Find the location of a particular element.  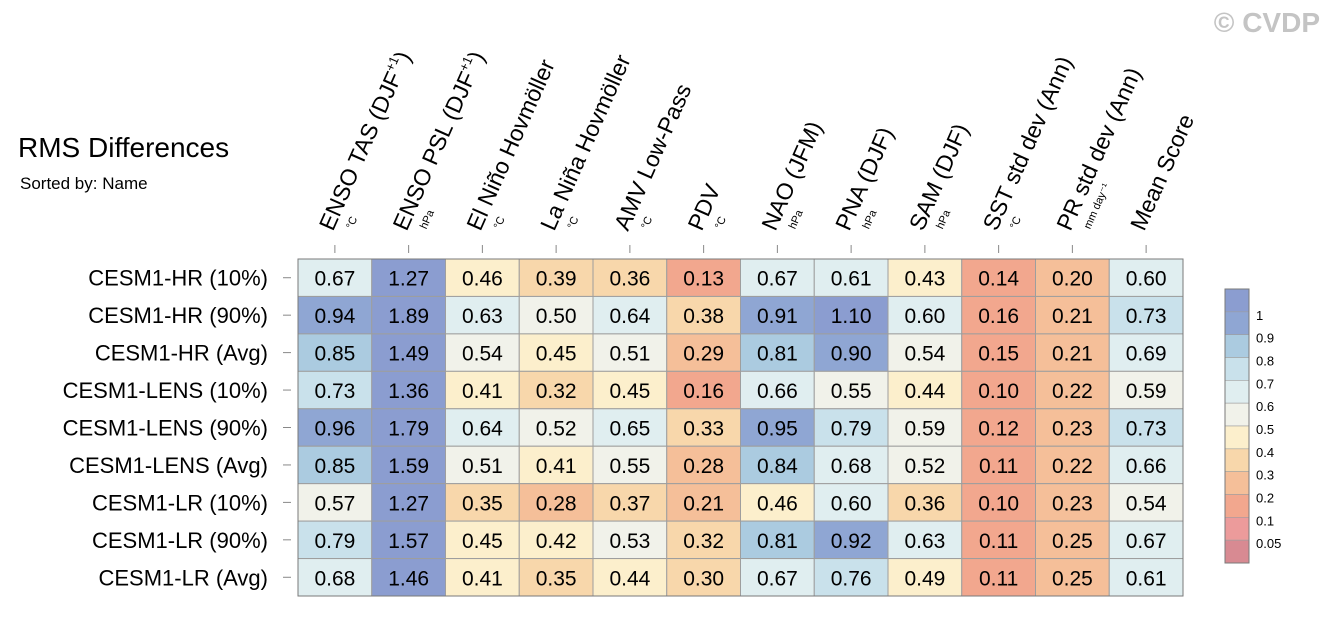

cell-value: 0.73 is located at coordinates (1146, 316).